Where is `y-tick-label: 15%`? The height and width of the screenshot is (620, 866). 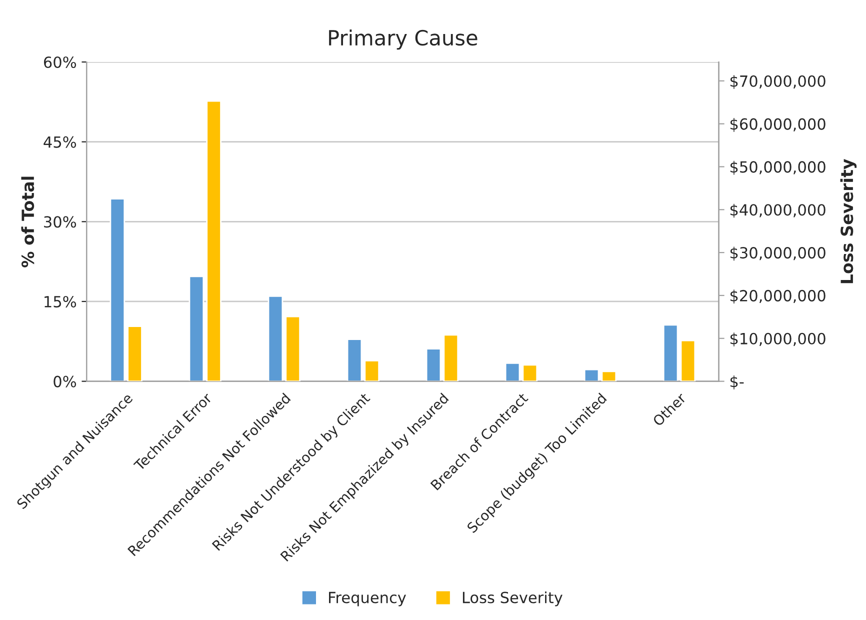 y-tick-label: 15% is located at coordinates (60, 302).